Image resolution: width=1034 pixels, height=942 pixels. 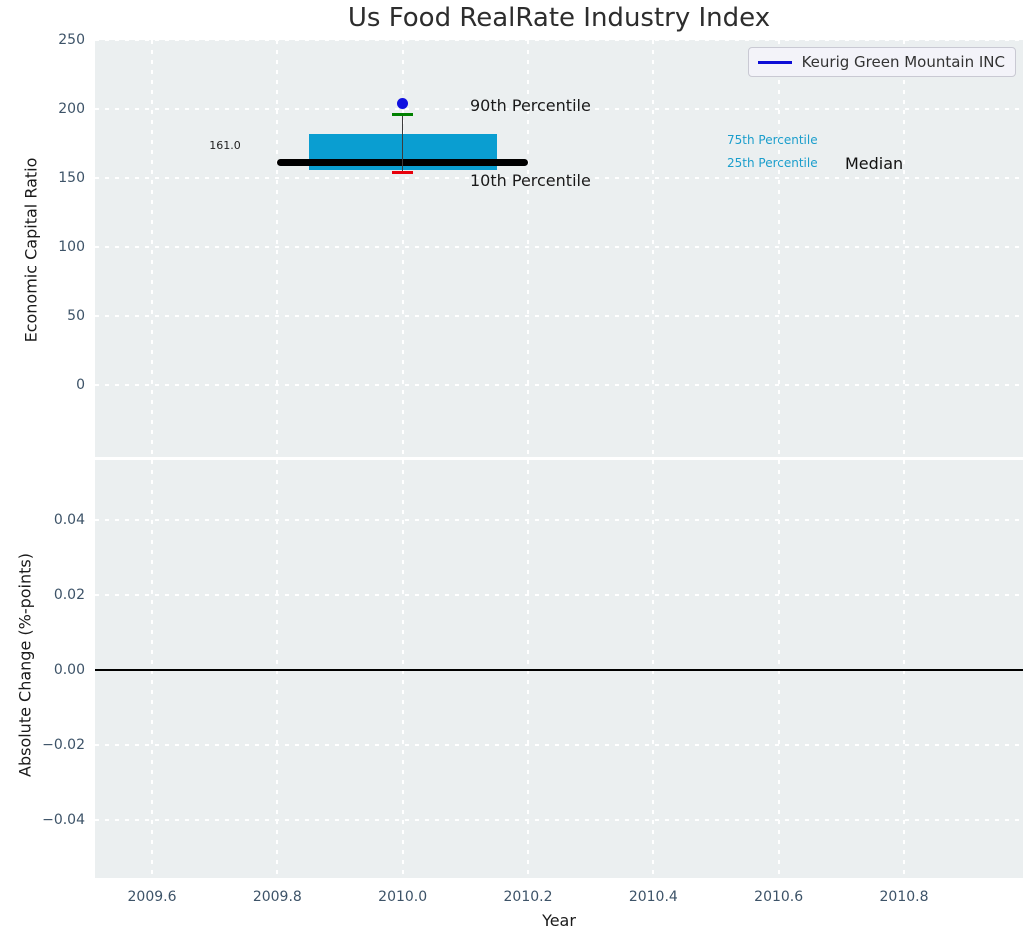 I want to click on bottom-y-tick-label: −0.04, so click(x=63, y=820).